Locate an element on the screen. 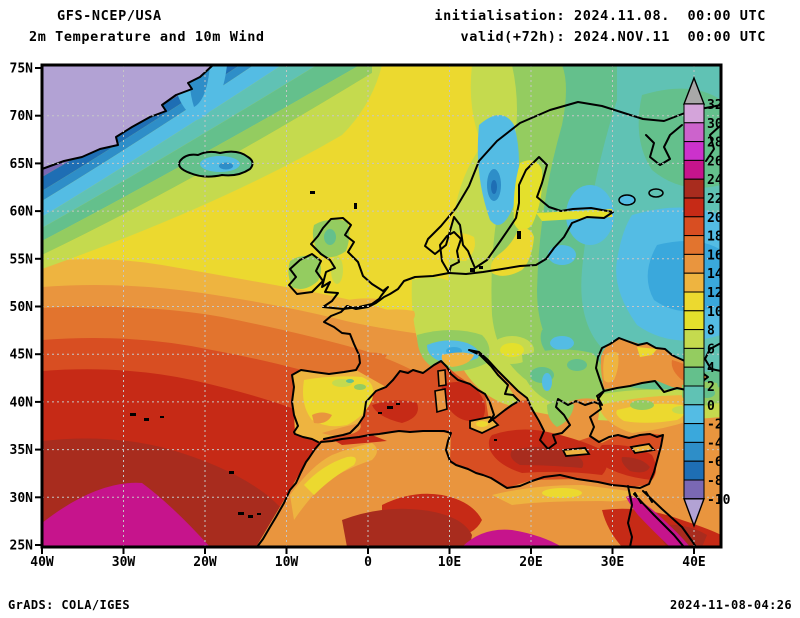 This screenshot has width=800, height=618. valid-time: valid(+72h): 2024.NOV.11 00:00 UTC is located at coordinates (613, 37).